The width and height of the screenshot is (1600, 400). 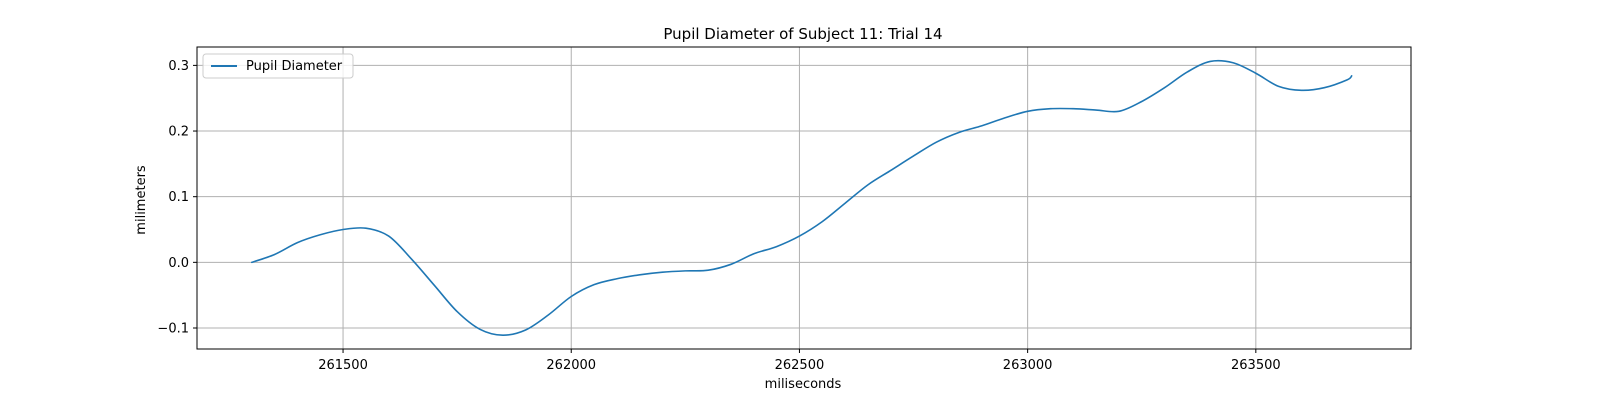 I want to click on chart-title: Pupil Diameter of Subject 11: Trial 14, so click(x=802, y=34).